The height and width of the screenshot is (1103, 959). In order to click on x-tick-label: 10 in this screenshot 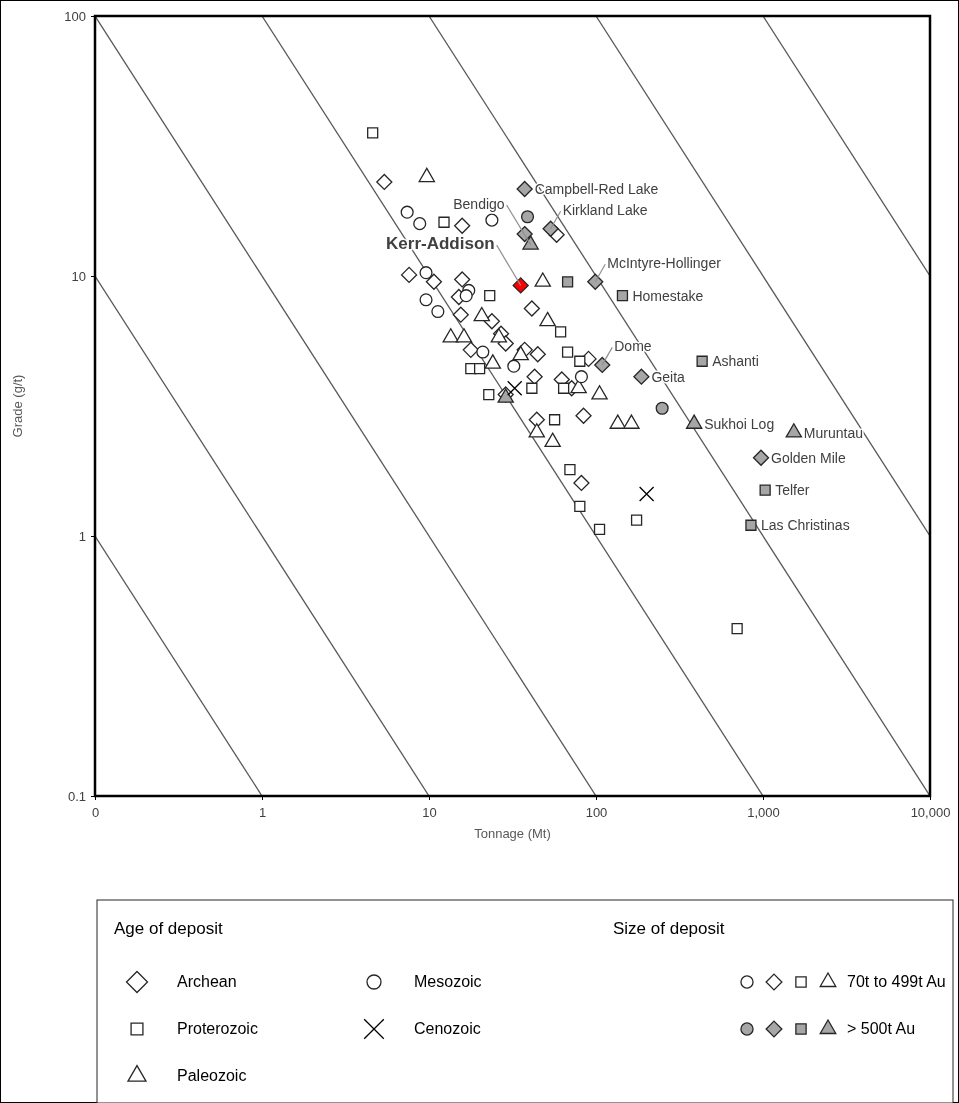, I will do `click(429, 813)`.